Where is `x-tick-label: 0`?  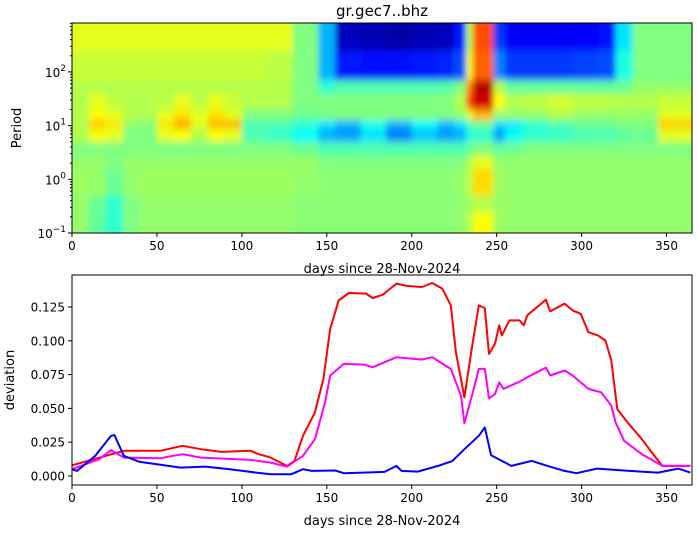 x-tick-label: 0 is located at coordinates (72, 246).